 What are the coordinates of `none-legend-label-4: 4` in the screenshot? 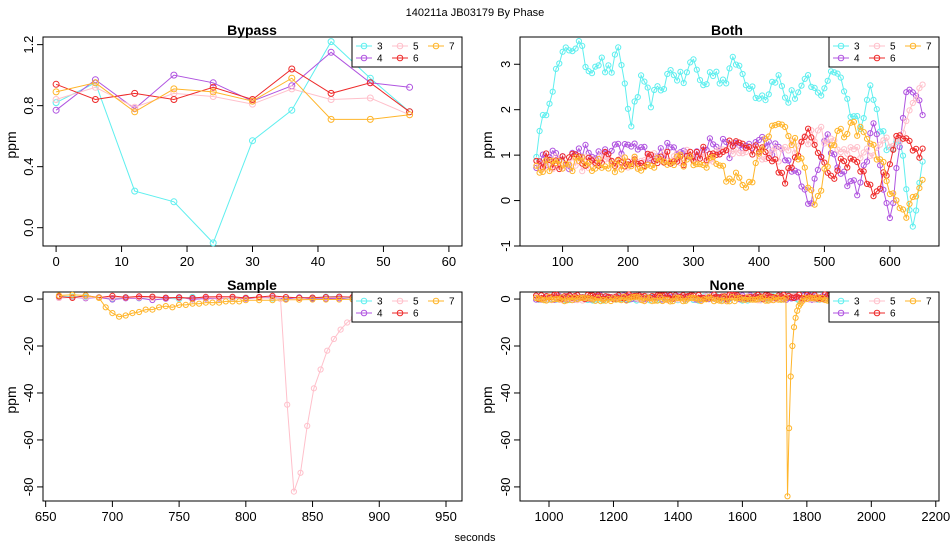 It's located at (857, 314).